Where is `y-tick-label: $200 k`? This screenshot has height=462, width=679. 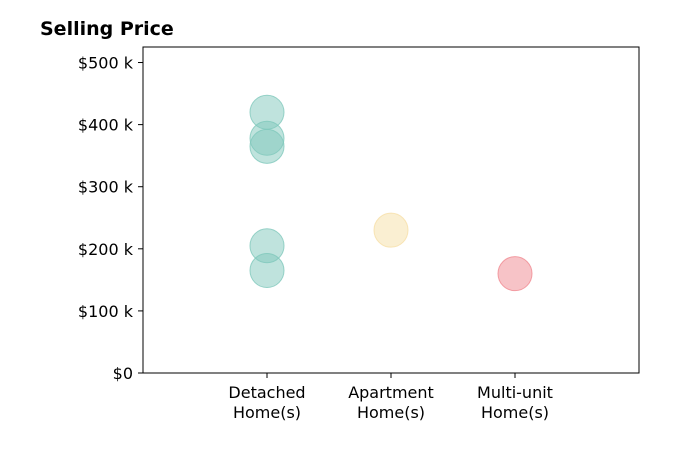
y-tick-label: $200 k is located at coordinates (106, 249).